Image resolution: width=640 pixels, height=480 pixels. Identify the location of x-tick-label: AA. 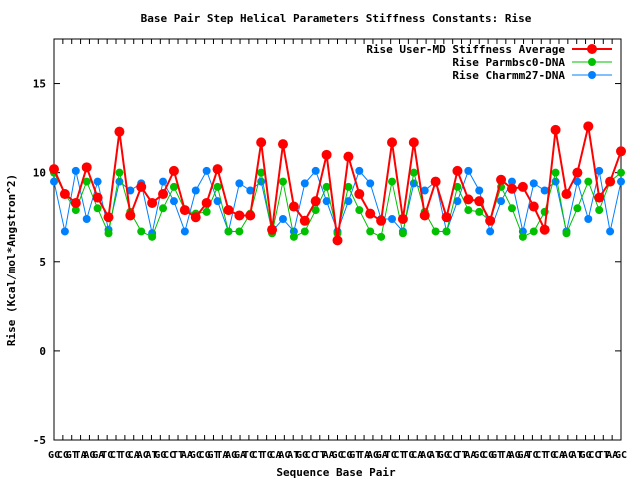
(329, 455).